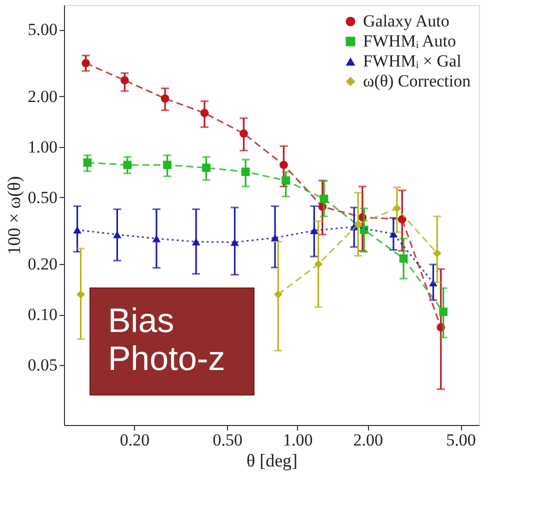  What do you see at coordinates (43, 264) in the screenshot?
I see `y-tick-label: 0.20` at bounding box center [43, 264].